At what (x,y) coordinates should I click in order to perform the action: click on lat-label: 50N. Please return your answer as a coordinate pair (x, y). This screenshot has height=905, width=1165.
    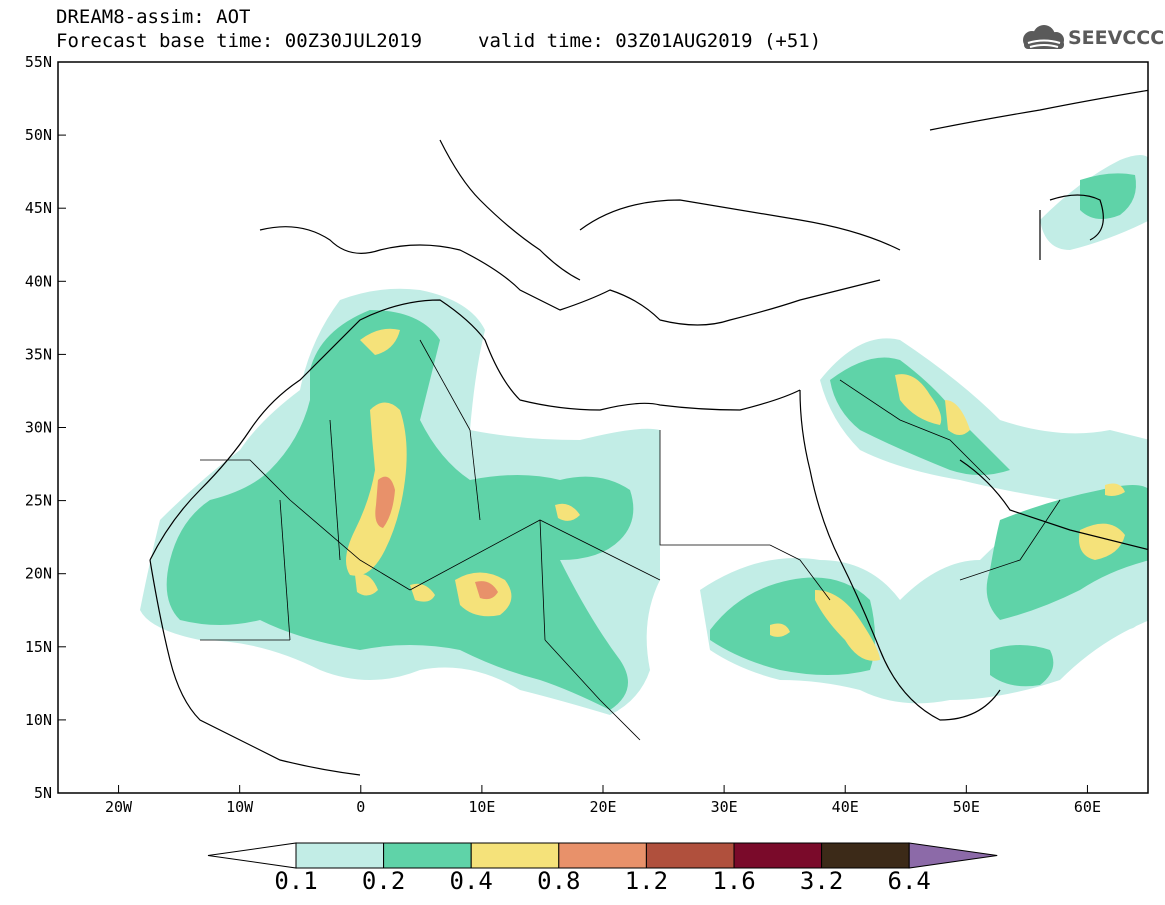
    Looking at the image, I should click on (38, 135).